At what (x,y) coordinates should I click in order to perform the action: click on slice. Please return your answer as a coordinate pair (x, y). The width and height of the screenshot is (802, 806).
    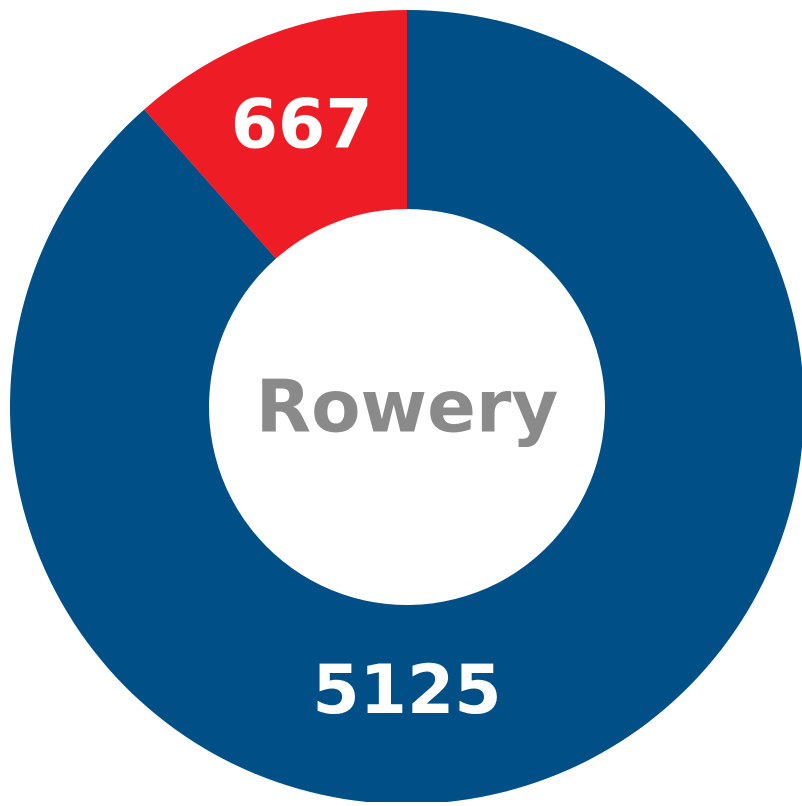
    Looking at the image, I should click on (275, 134).